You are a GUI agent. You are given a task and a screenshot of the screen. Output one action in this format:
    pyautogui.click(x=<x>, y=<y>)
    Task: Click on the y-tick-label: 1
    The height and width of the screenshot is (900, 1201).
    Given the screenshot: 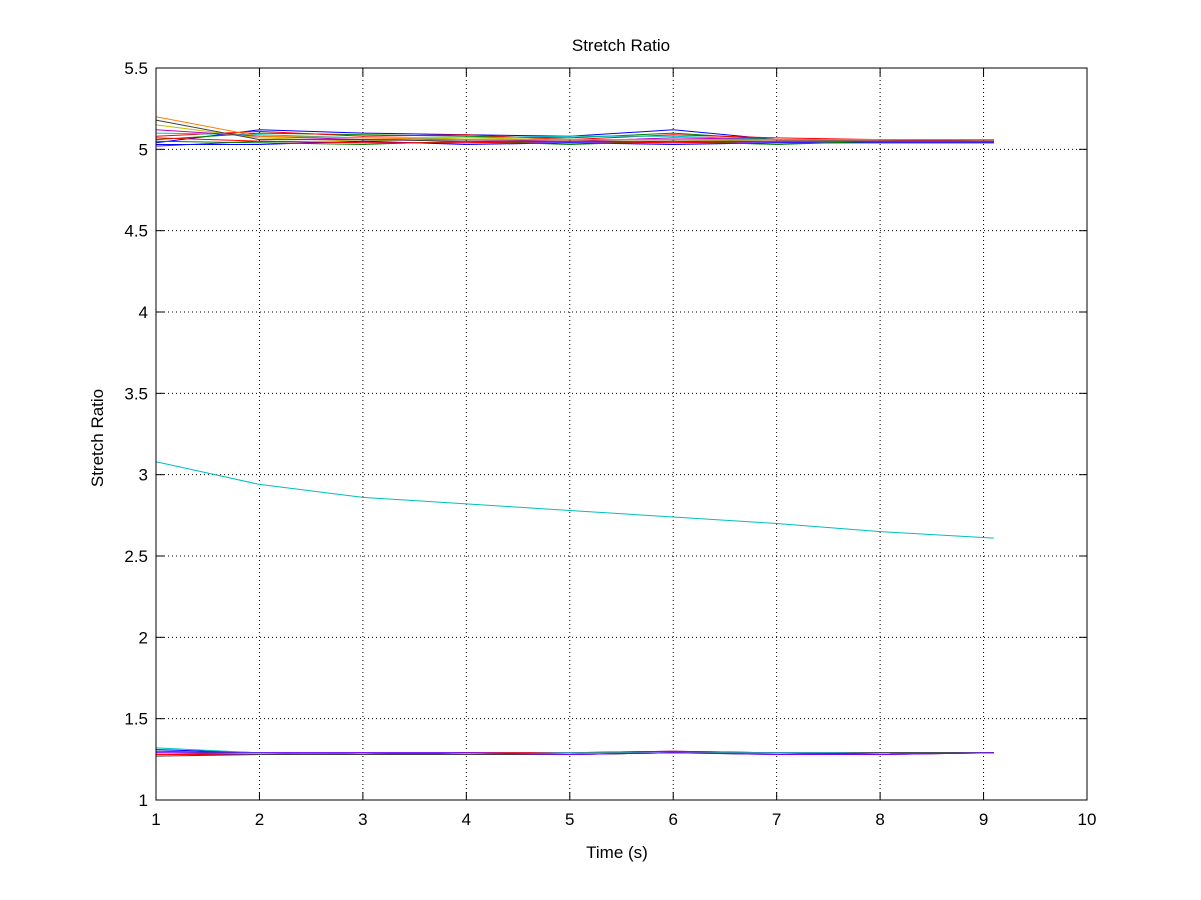 What is the action you would take?
    pyautogui.click(x=143, y=800)
    